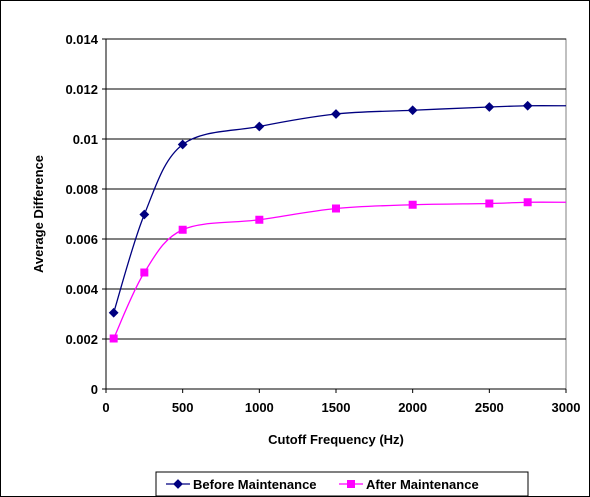 The image size is (590, 497). What do you see at coordinates (412, 407) in the screenshot?
I see `x-tick-label: 2000` at bounding box center [412, 407].